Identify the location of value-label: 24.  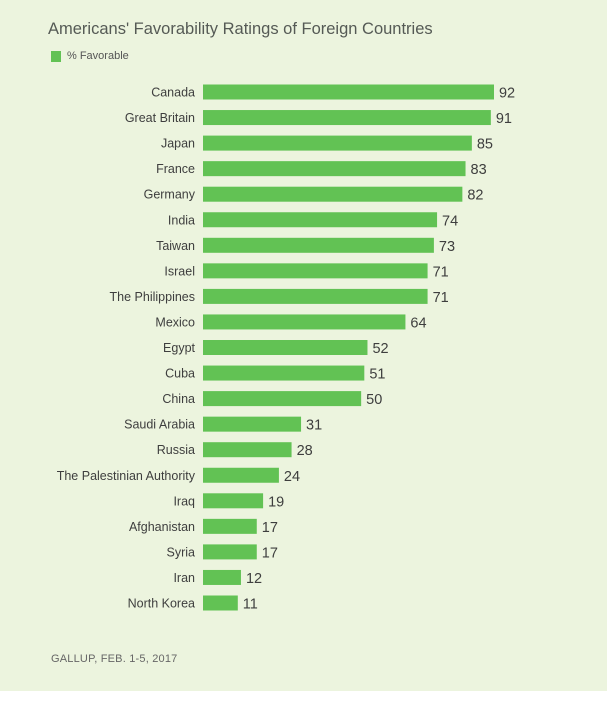
(292, 477).